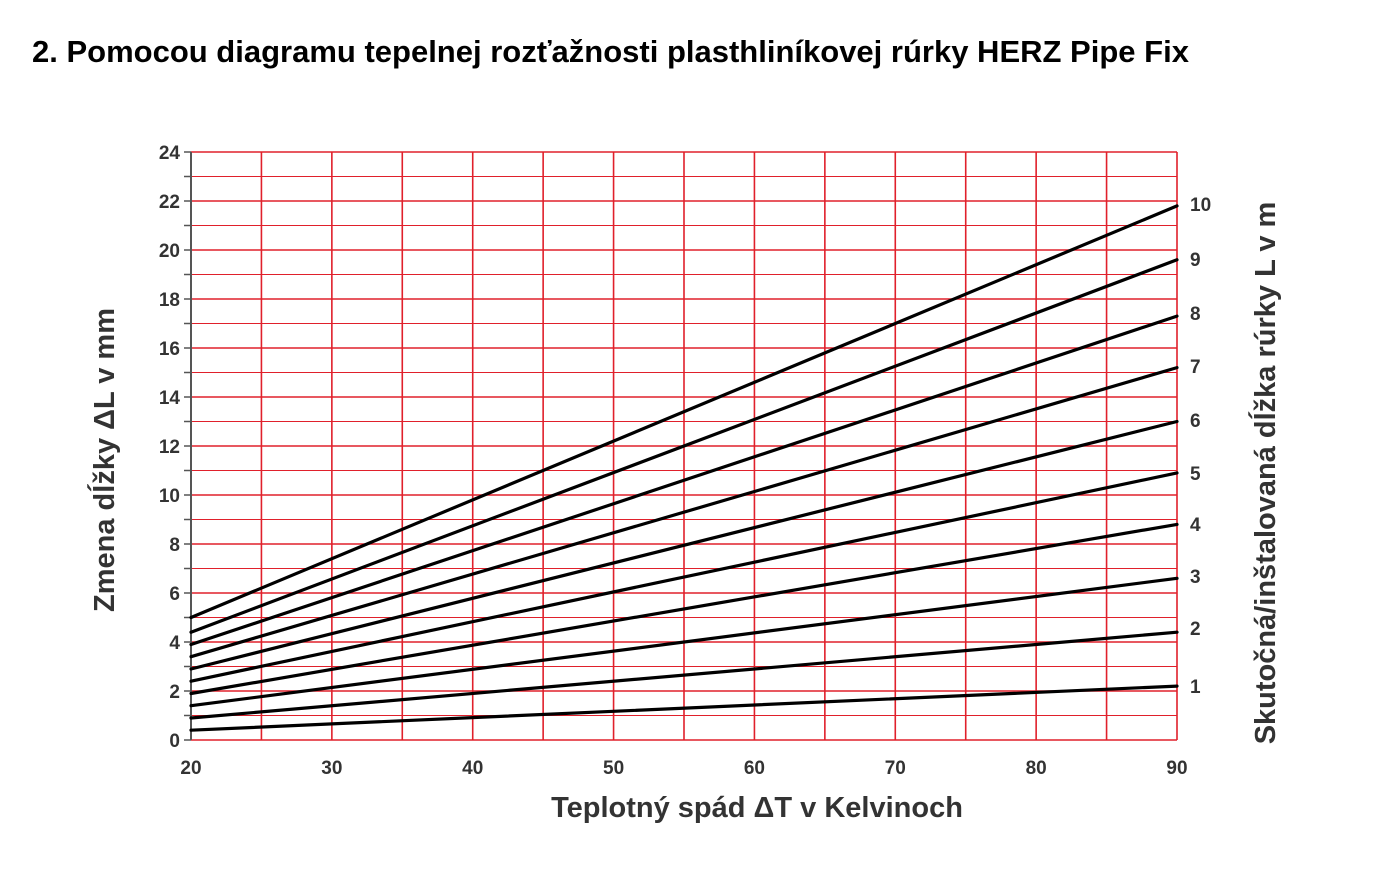 Image resolution: width=1396 pixels, height=884 pixels. Describe the element at coordinates (613, 768) in the screenshot. I see `x-tick-label: 50` at that location.